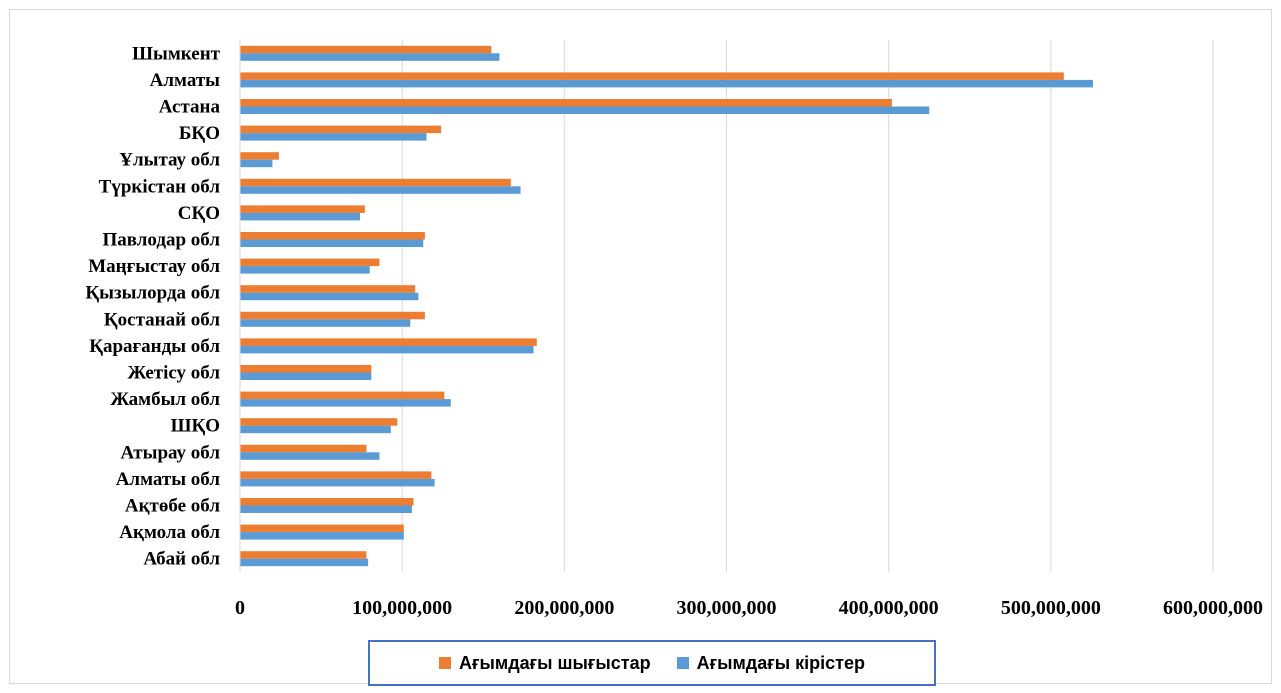 This screenshot has height=693, width=1281. What do you see at coordinates (402, 608) in the screenshot?
I see `x-tick-label: 100,000,000` at bounding box center [402, 608].